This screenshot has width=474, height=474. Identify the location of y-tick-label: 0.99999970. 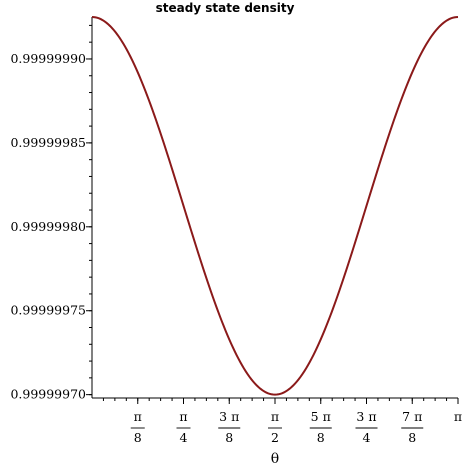
(48, 394).